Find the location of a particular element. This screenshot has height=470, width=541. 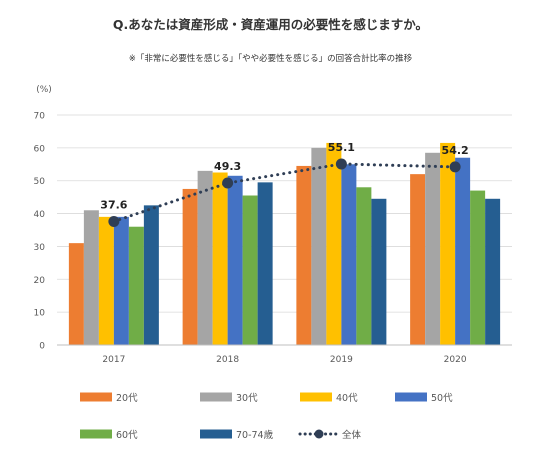

legend-label: 全体 is located at coordinates (352, 435).